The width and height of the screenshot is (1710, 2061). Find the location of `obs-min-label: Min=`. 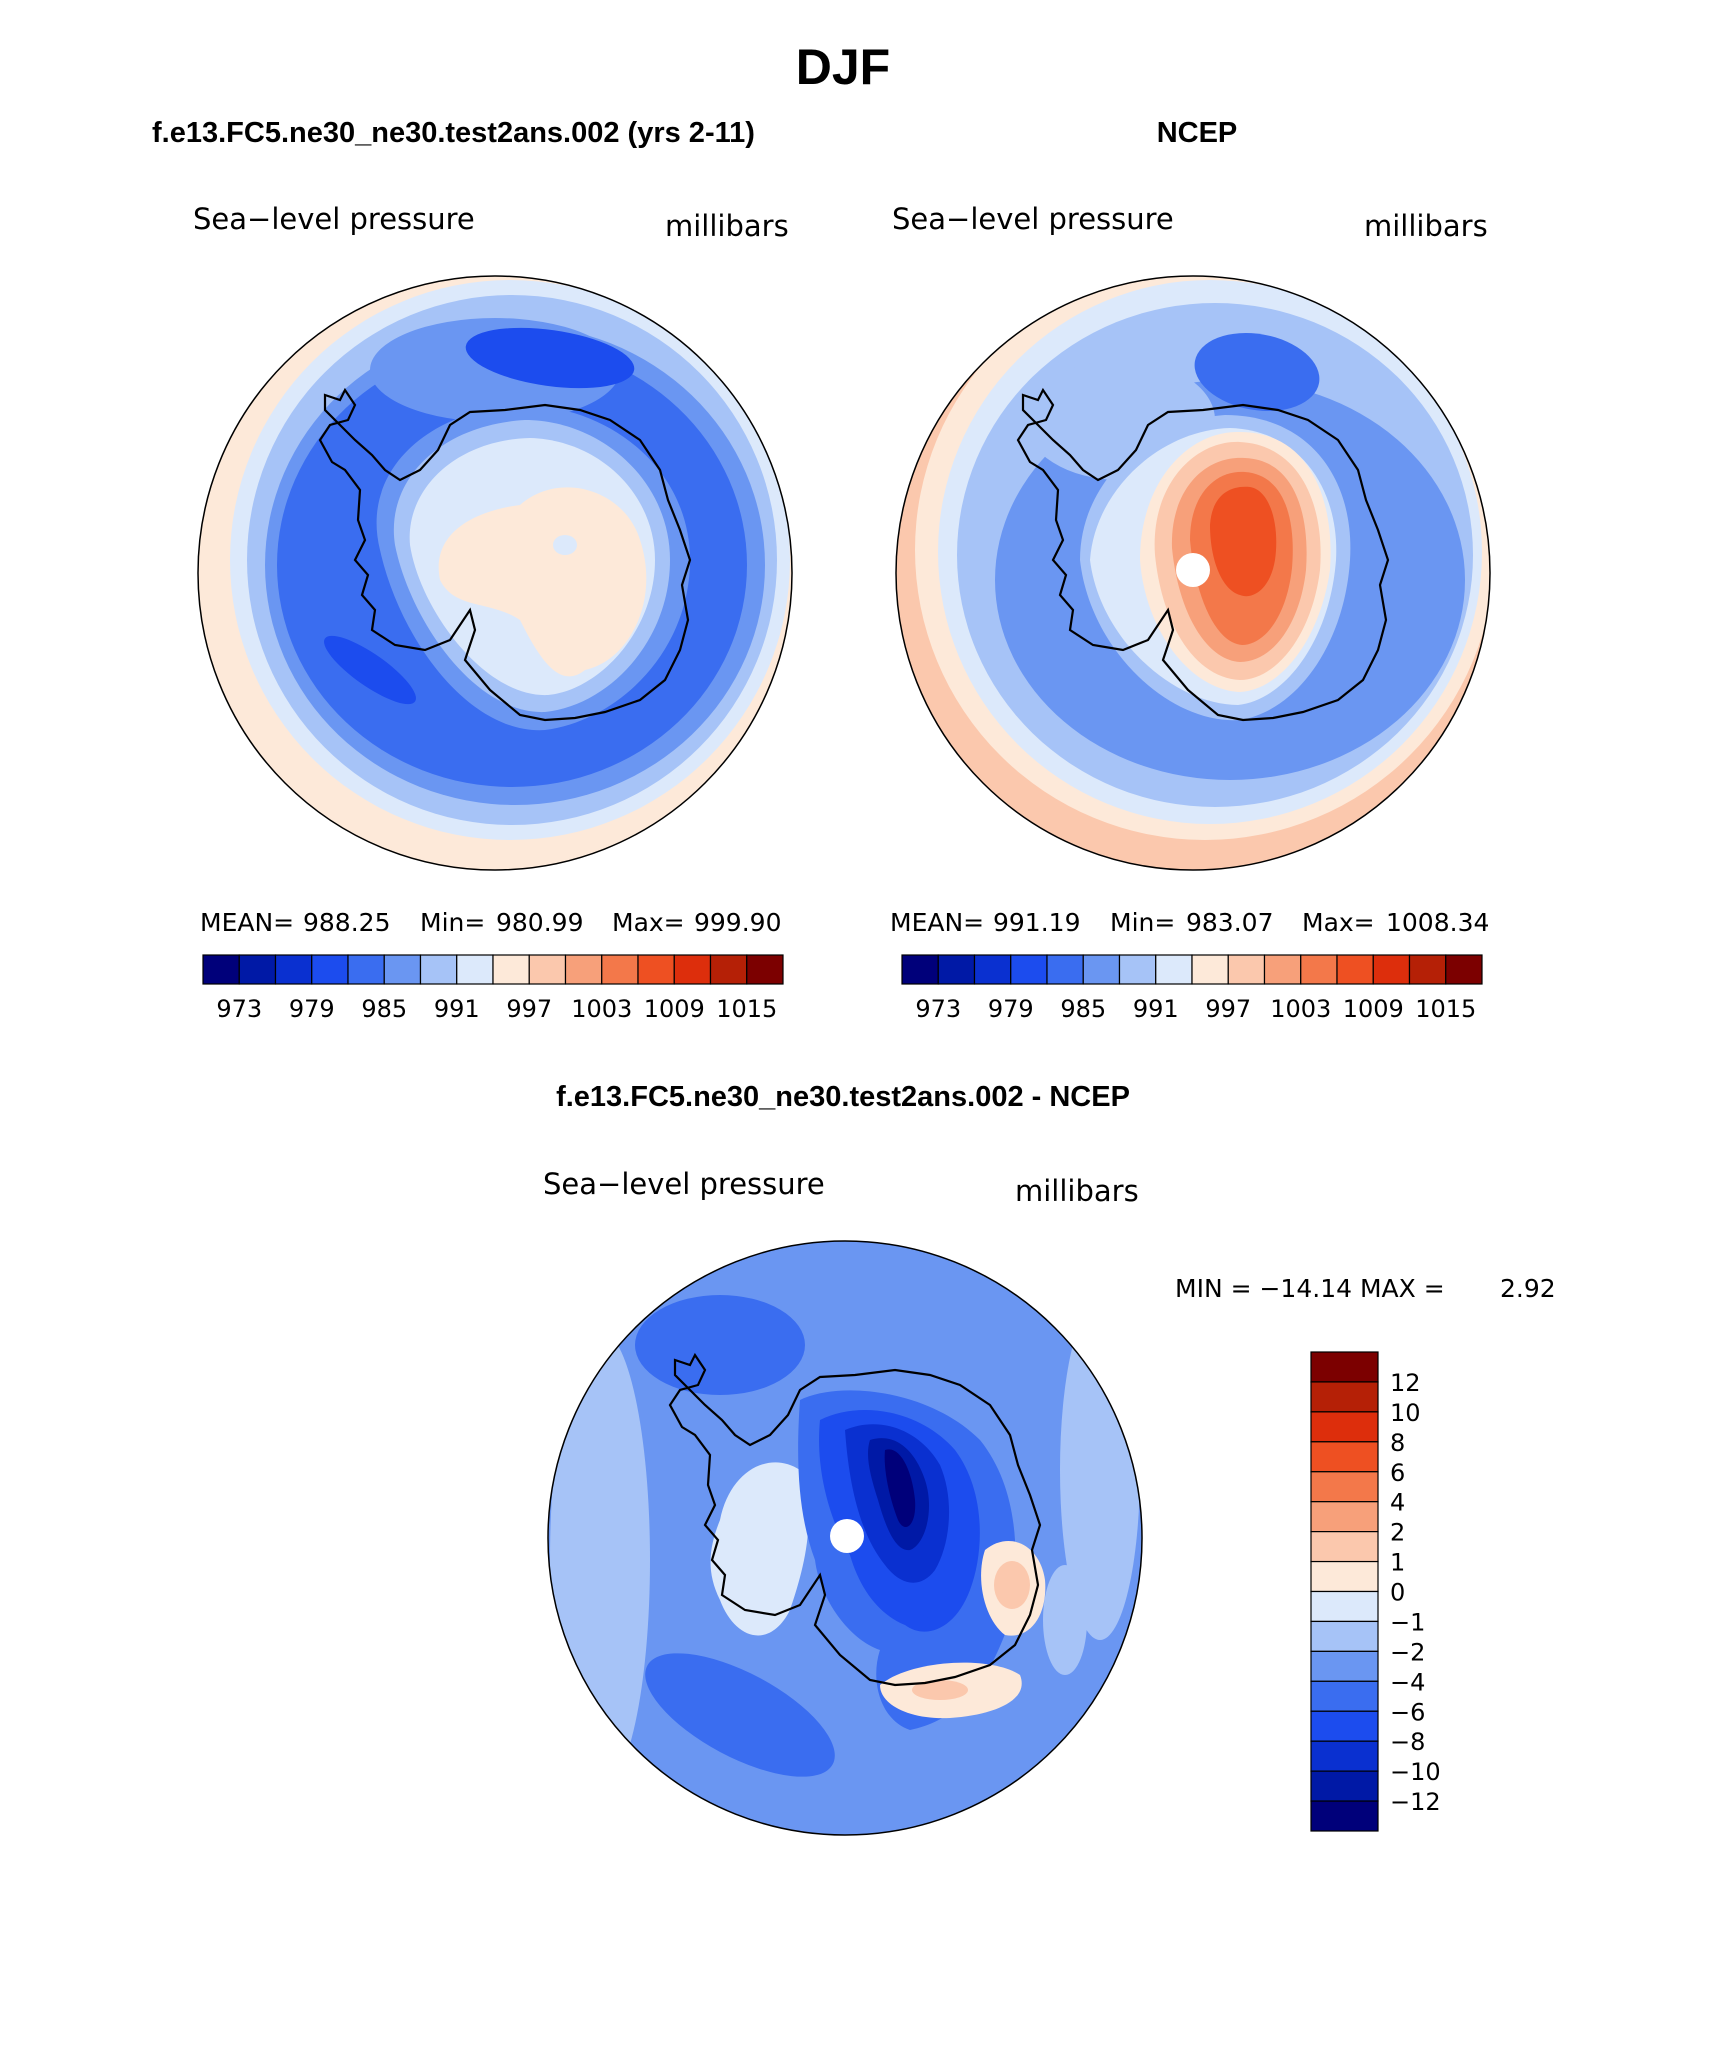

obs-min-label: Min= is located at coordinates (1142, 922).